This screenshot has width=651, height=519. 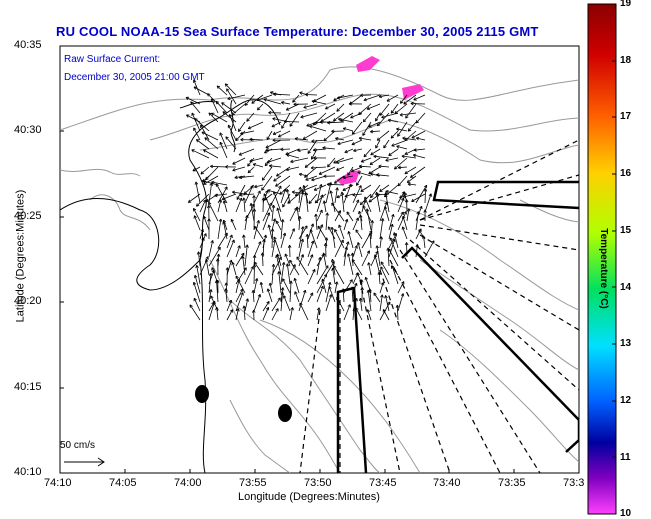 What do you see at coordinates (318, 483) in the screenshot?
I see `x-tick-label: 73:50` at bounding box center [318, 483].